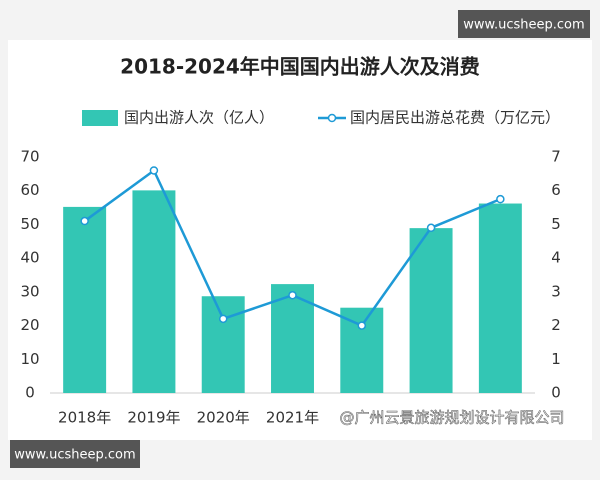 The width and height of the screenshot is (600, 480). I want to click on y-tick-label: 50, so click(29, 224).